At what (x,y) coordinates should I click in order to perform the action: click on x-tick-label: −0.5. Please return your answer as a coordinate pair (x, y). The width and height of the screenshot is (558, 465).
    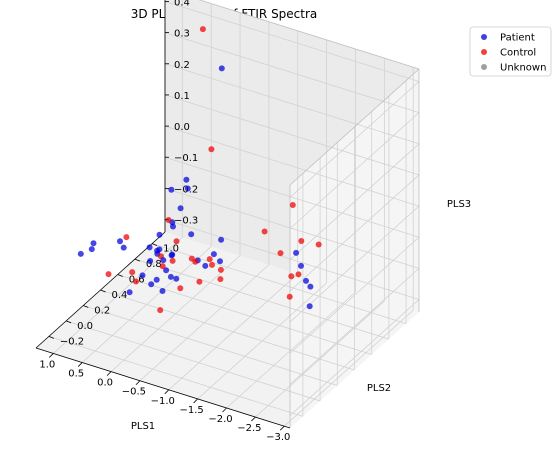
    Looking at the image, I should click on (134, 392).